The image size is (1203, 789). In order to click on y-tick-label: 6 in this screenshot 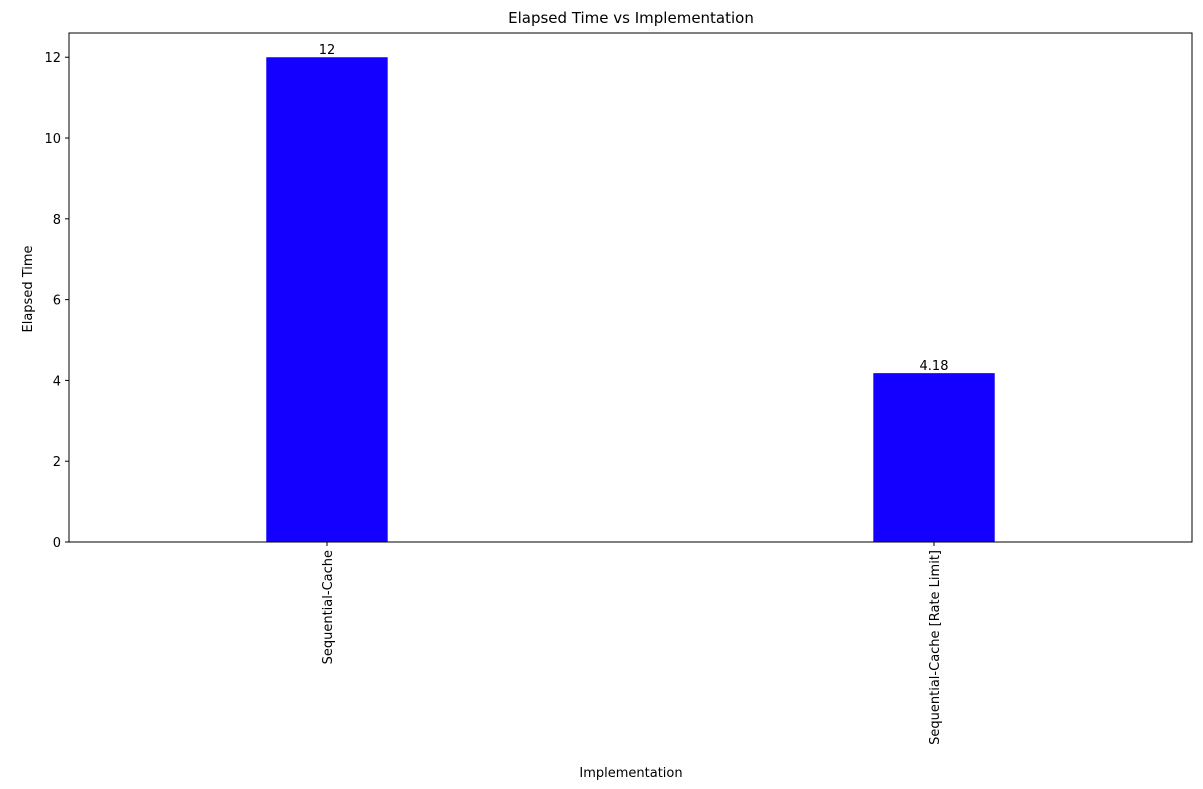, I will do `click(57, 301)`.